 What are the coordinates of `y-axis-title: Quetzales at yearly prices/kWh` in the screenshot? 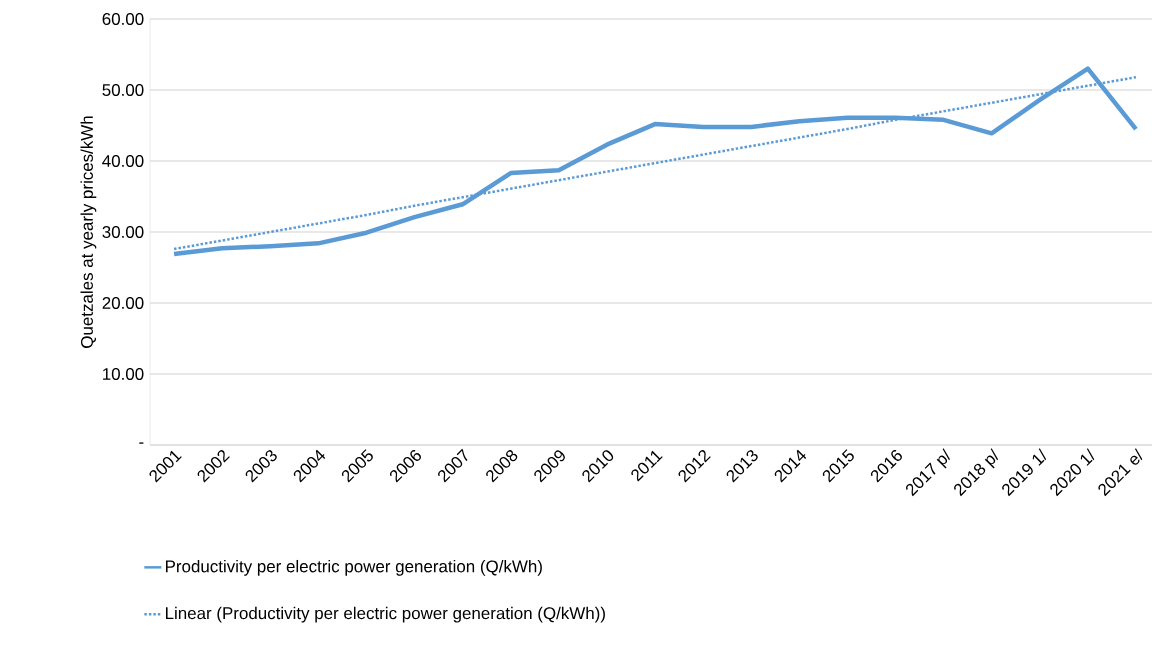 It's located at (88, 232).